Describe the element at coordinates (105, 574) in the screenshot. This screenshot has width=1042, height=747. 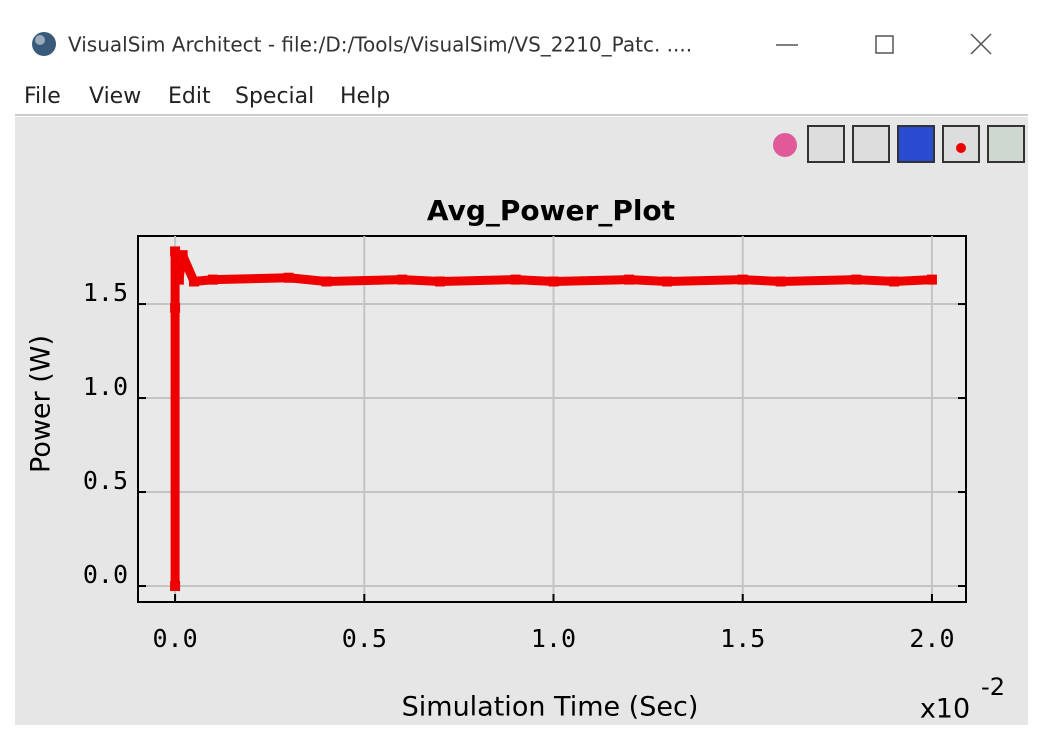
I see `y-tick-label: 0.0` at that location.